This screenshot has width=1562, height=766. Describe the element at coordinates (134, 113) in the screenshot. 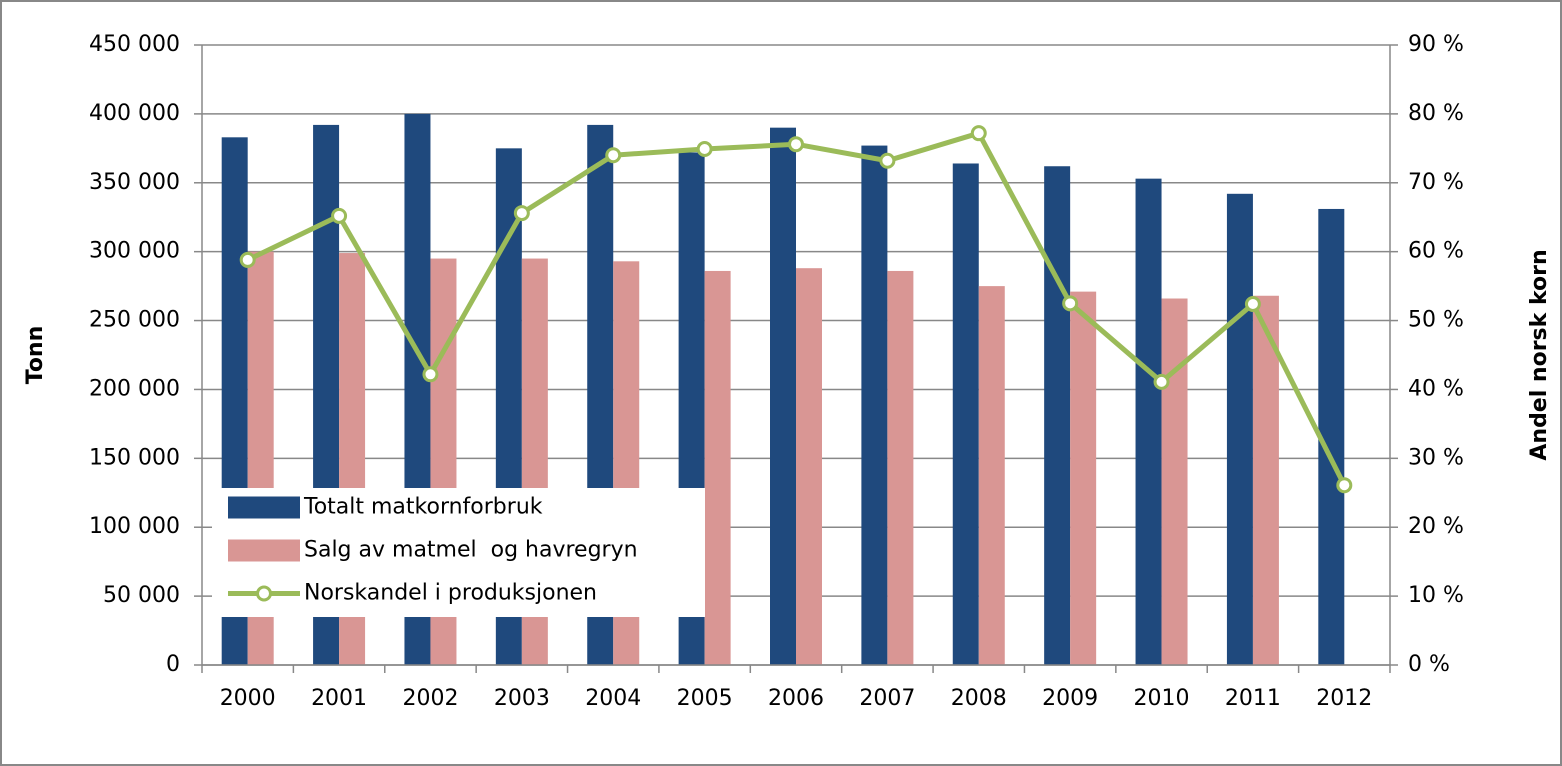

I see `y-tick-label: 400 000` at that location.